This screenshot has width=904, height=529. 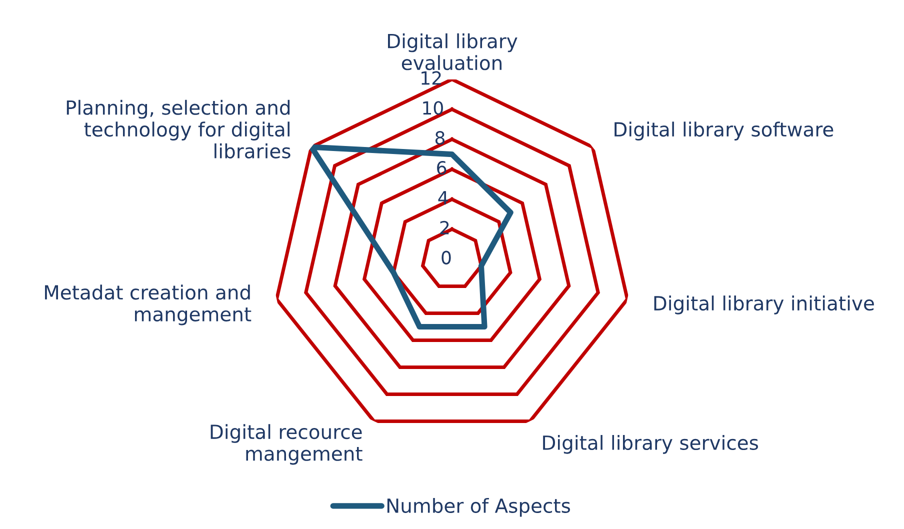 I want to click on y-tick-label: 4, so click(x=443, y=197).